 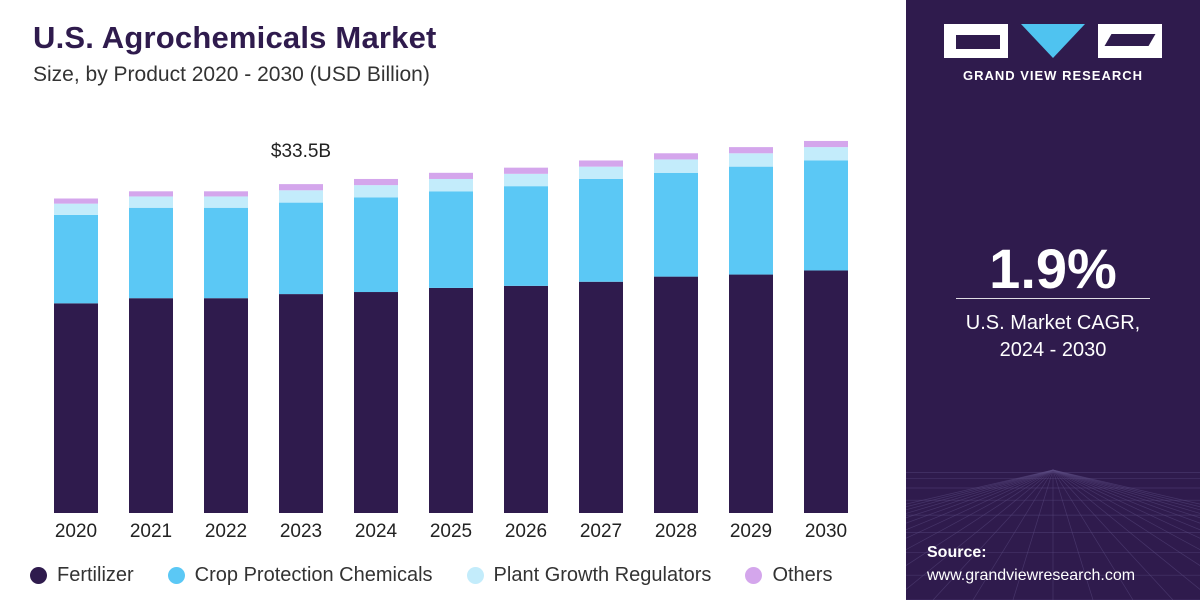 I want to click on bar-fertilizer-2022, so click(x=226, y=405).